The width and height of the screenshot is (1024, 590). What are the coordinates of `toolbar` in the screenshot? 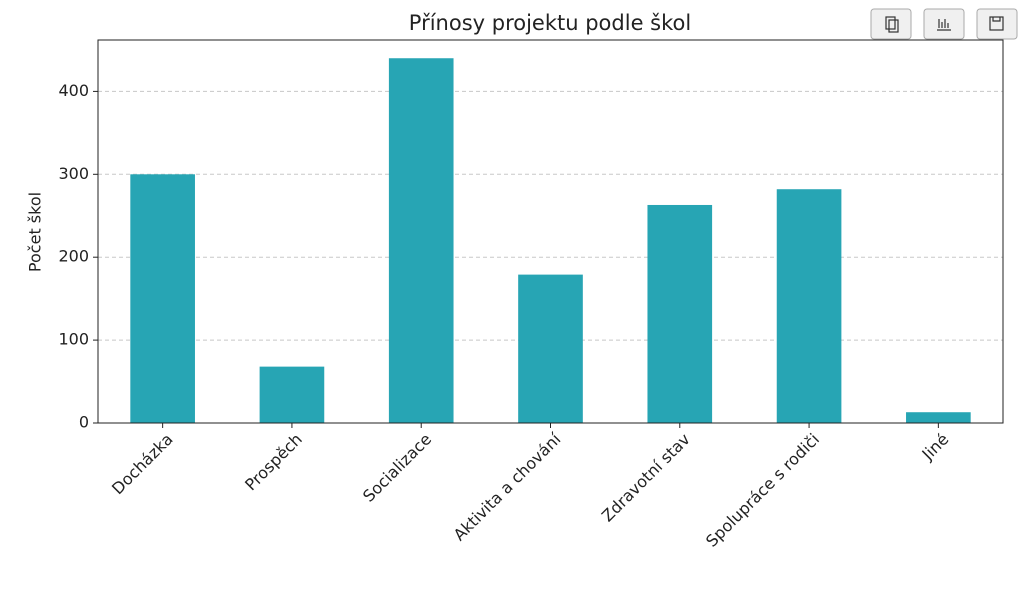 It's located at (944, 24).